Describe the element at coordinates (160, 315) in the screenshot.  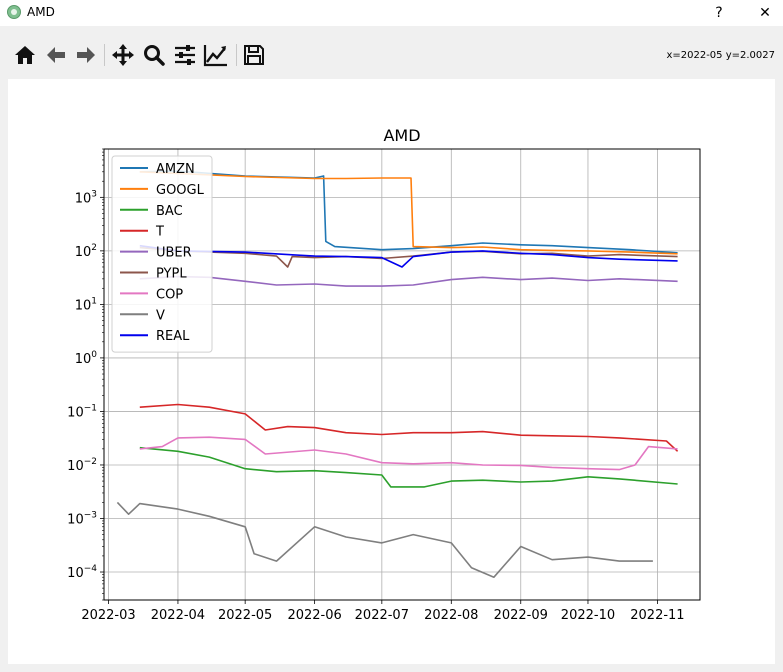
I see `legend-label-v: V` at that location.